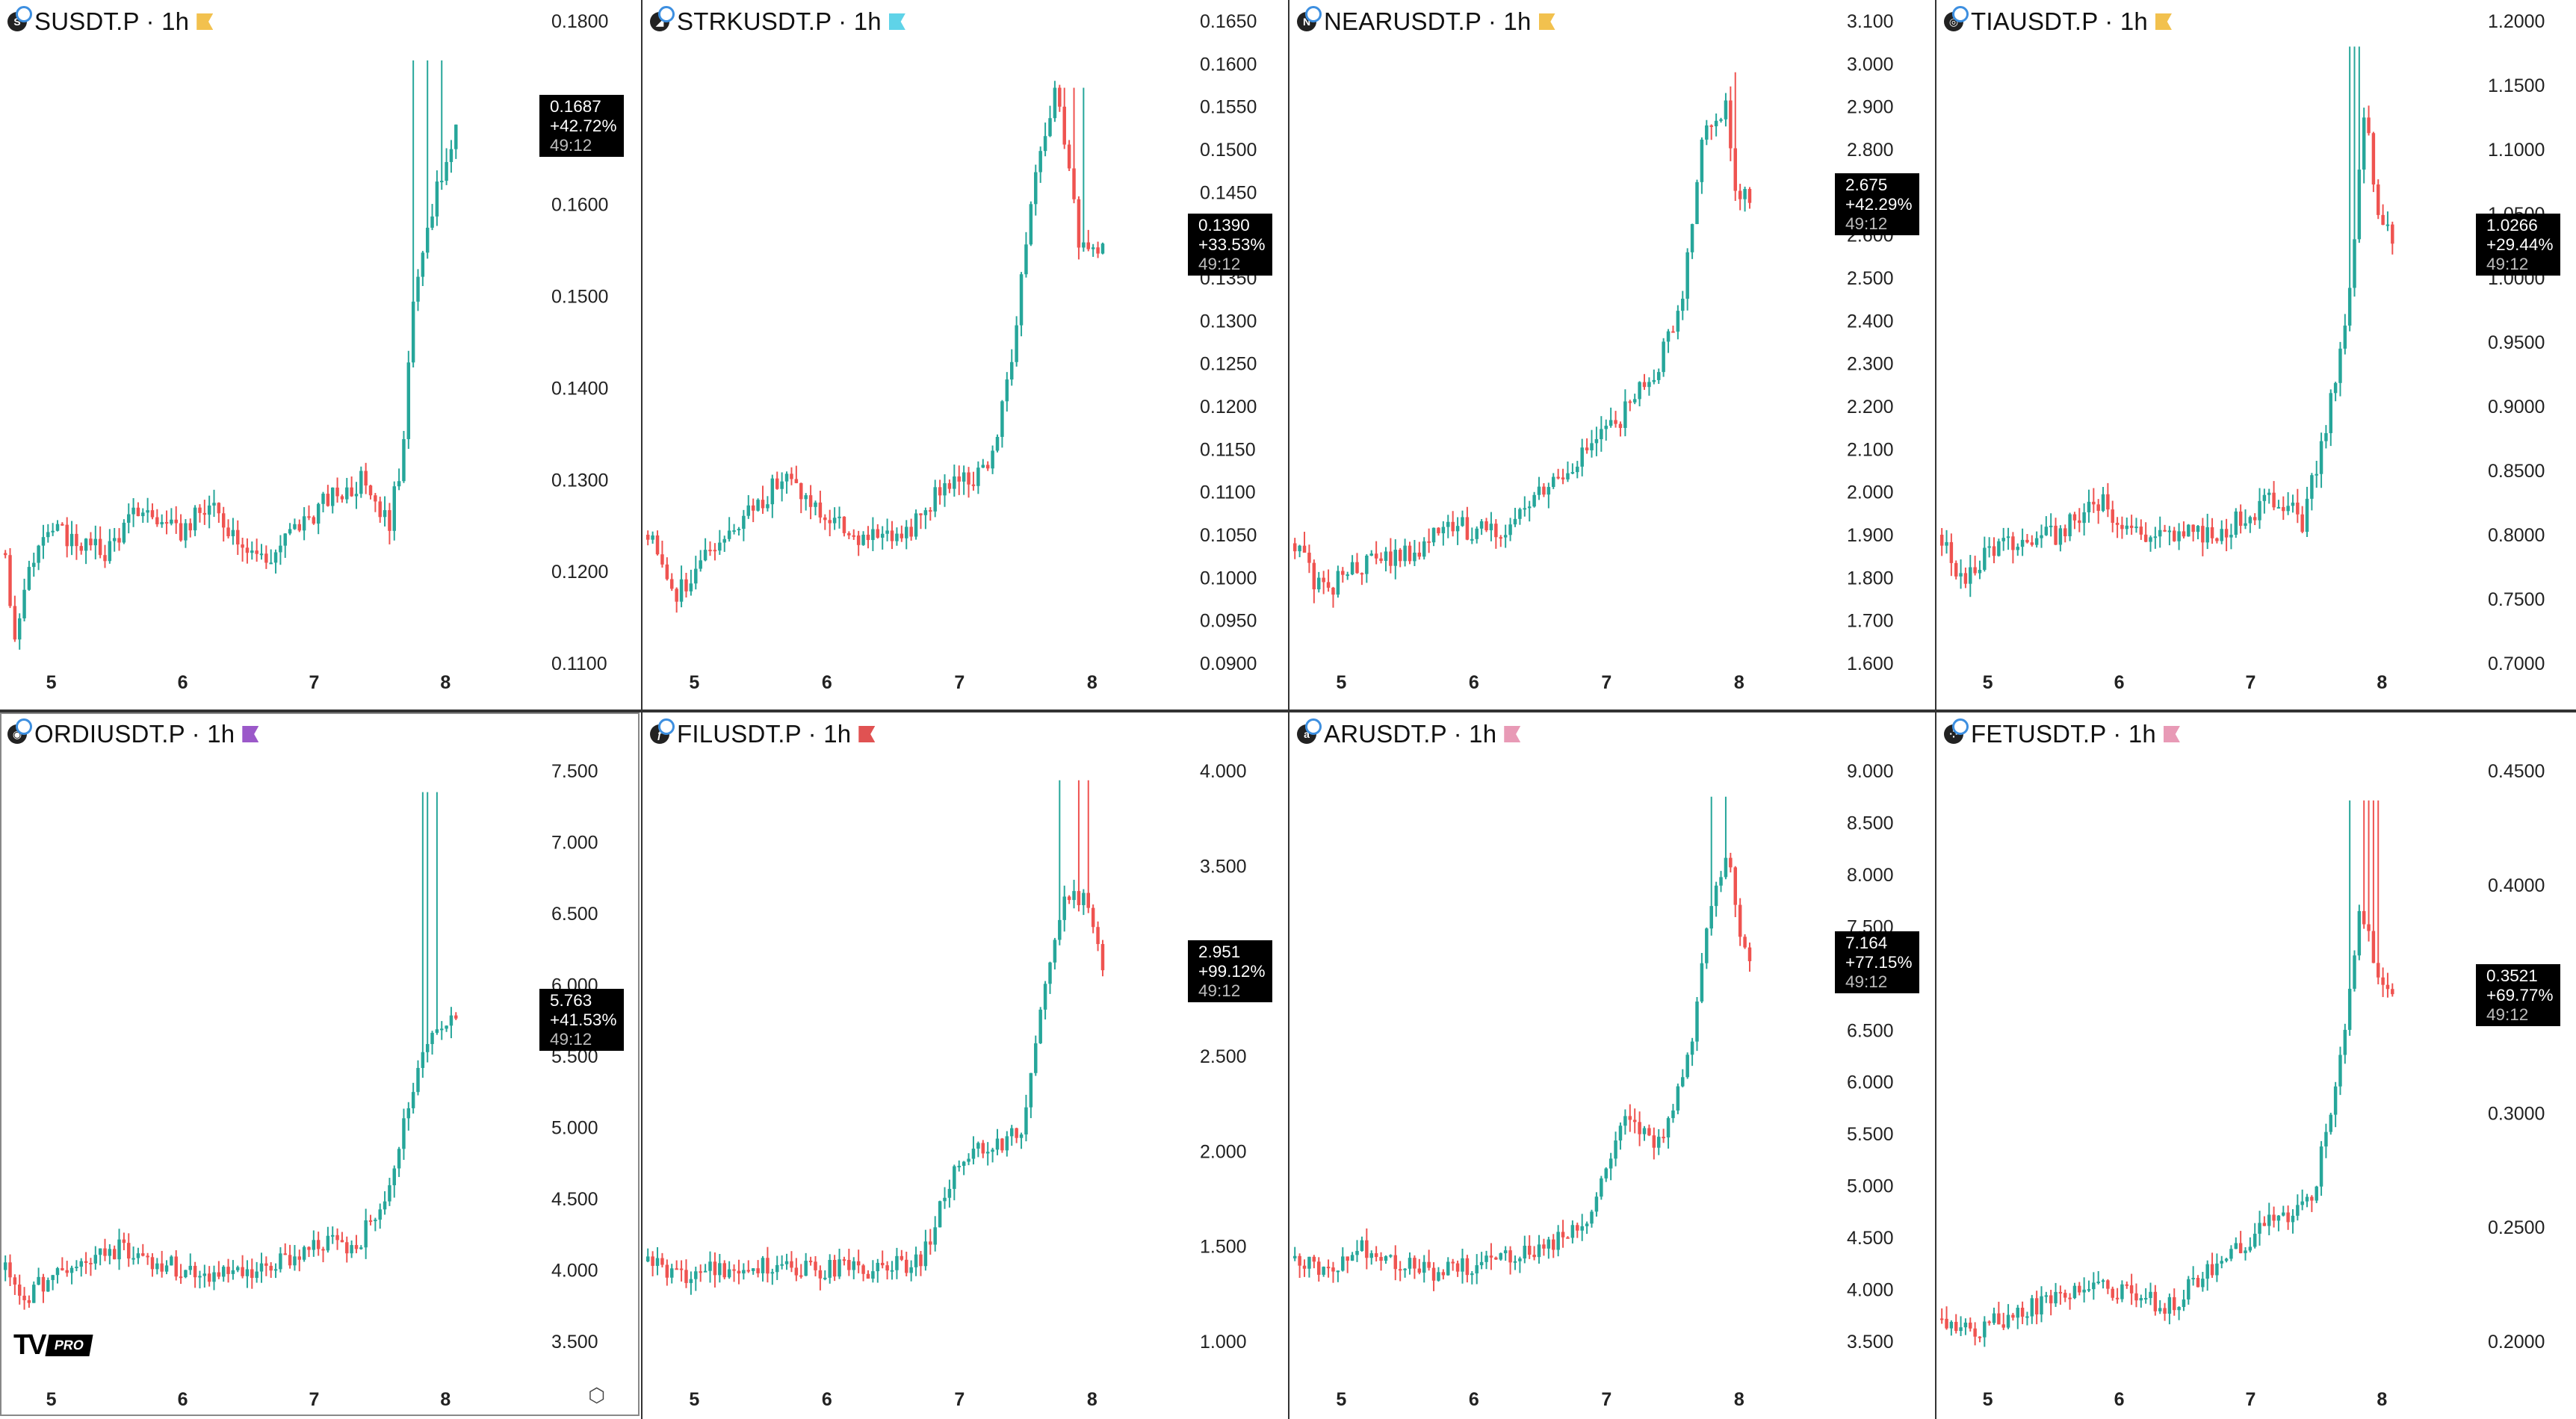 Image resolution: width=2576 pixels, height=1419 pixels. I want to click on symbol-title: FILUSDT.P · 1h, so click(764, 734).